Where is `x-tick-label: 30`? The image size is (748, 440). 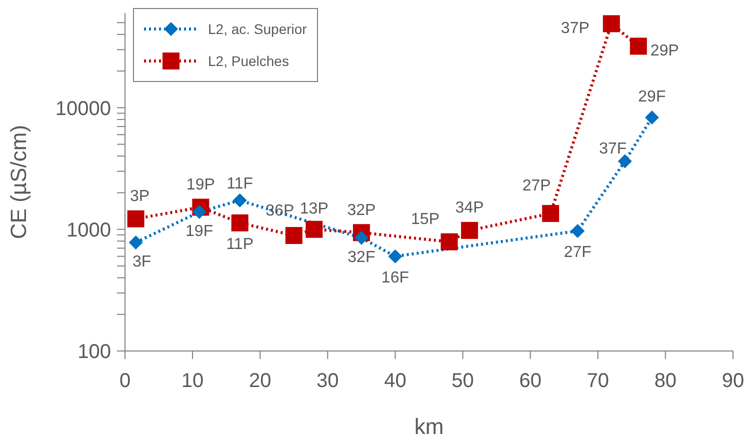
x-tick-label: 30 is located at coordinates (327, 381).